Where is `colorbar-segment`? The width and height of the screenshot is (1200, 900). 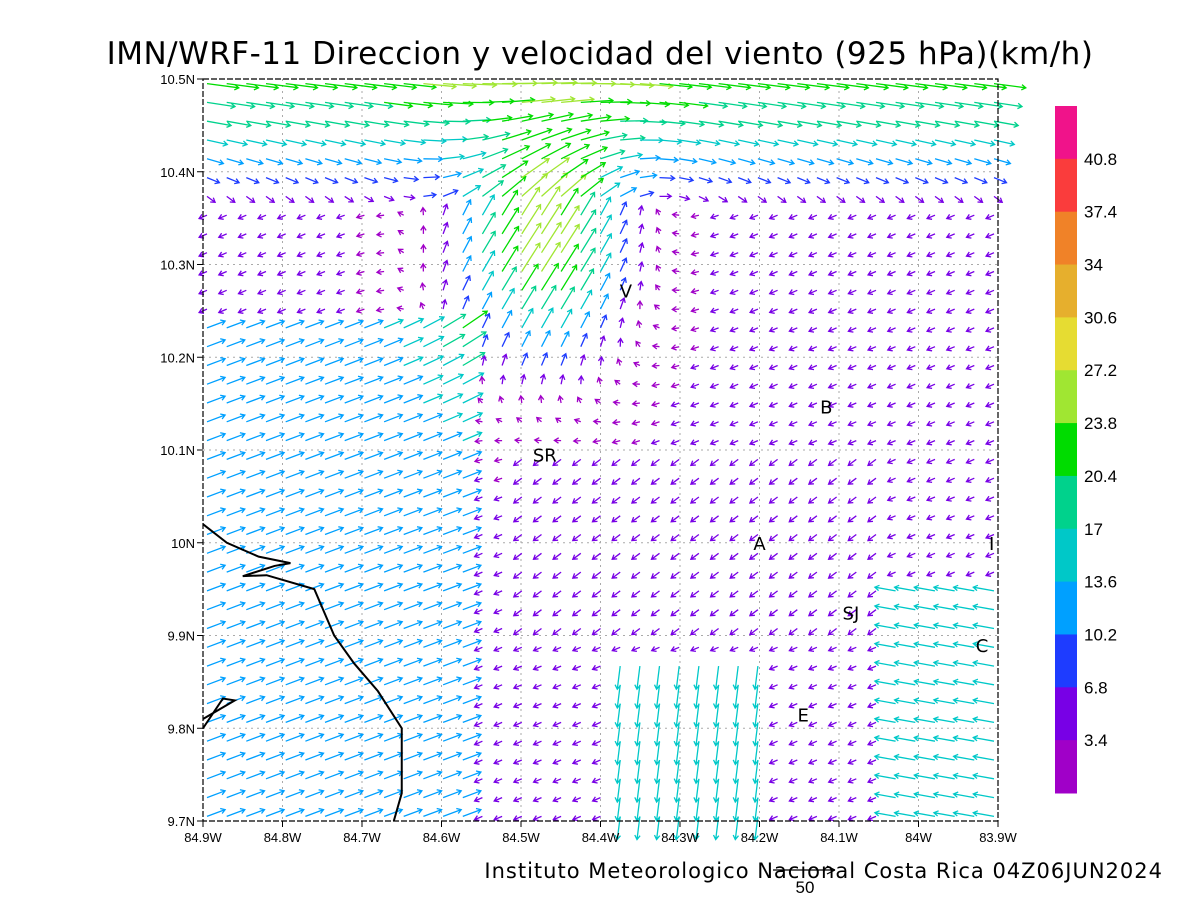 colorbar-segment is located at coordinates (1066, 555).